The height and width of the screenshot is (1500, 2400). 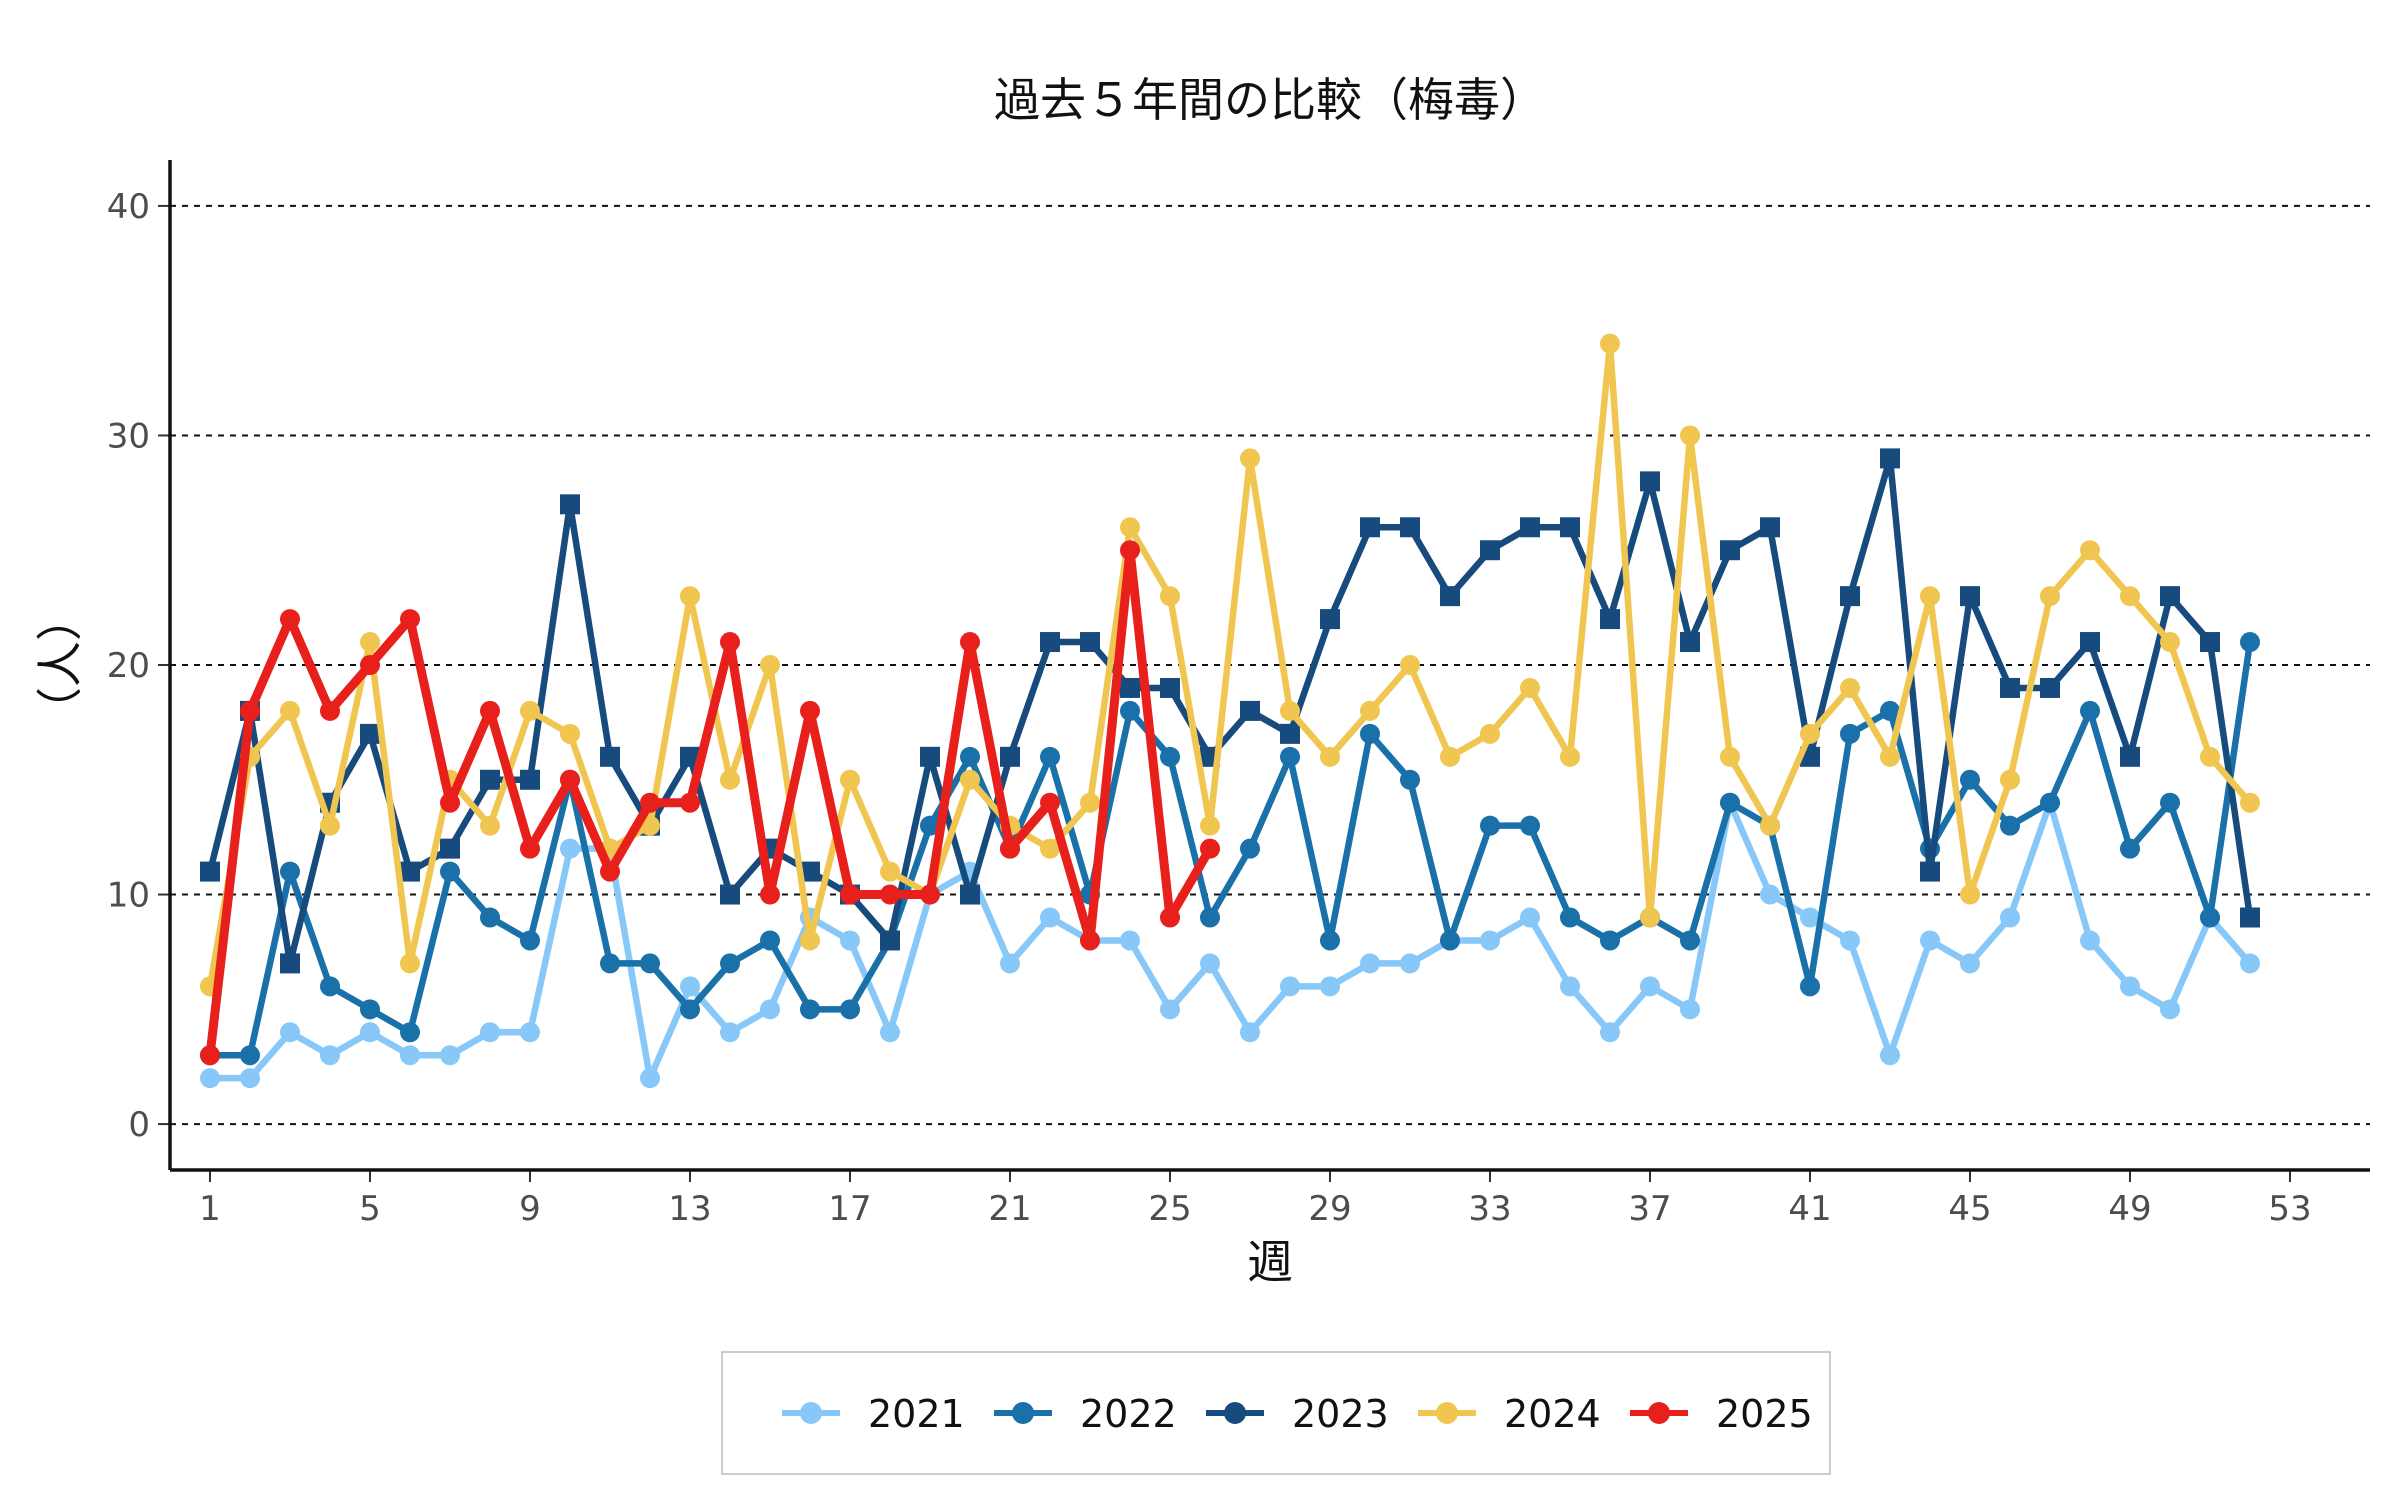 I want to click on x-tick-label: 49, so click(x=2129, y=1209).